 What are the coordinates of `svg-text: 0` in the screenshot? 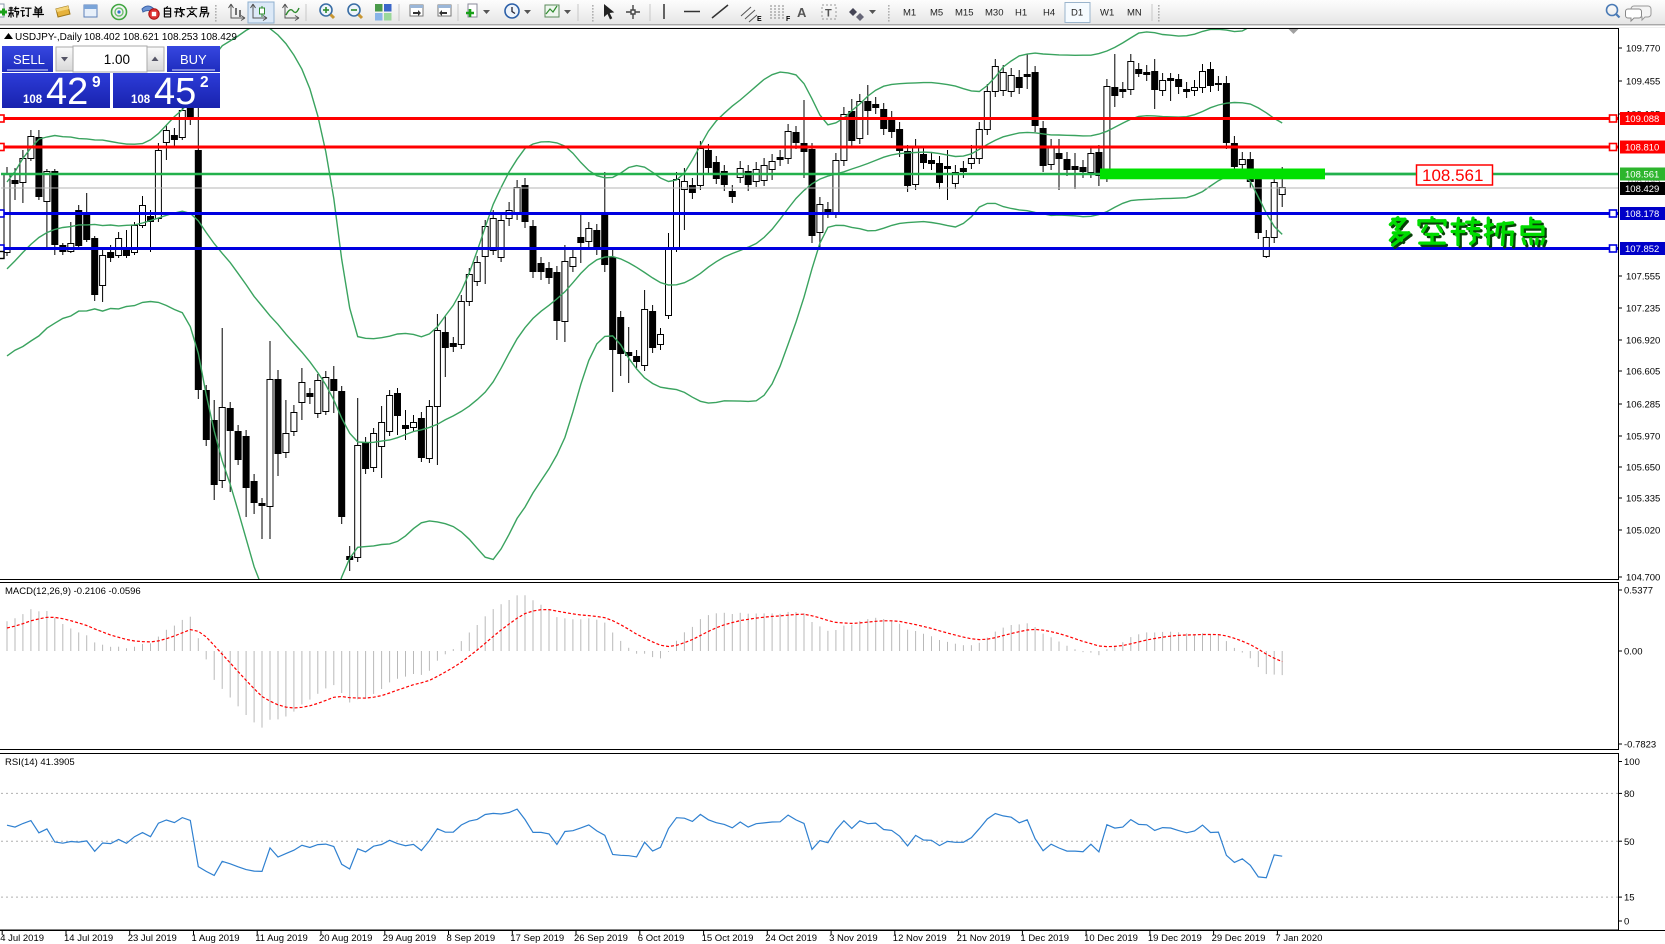 It's located at (1626, 922).